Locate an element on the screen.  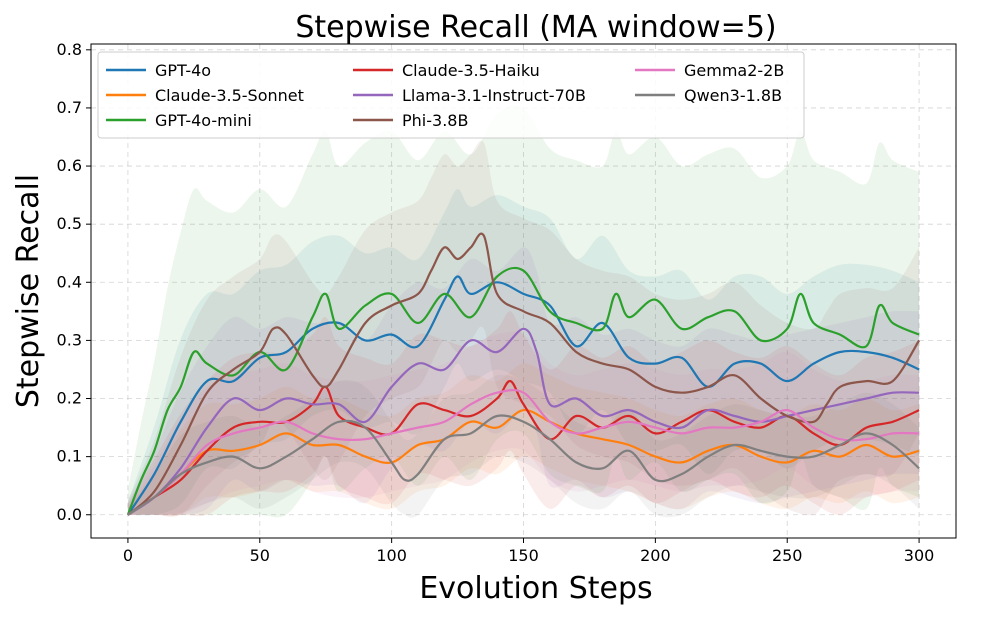
line-claude-3-5-sonnet is located at coordinates (523, 462).